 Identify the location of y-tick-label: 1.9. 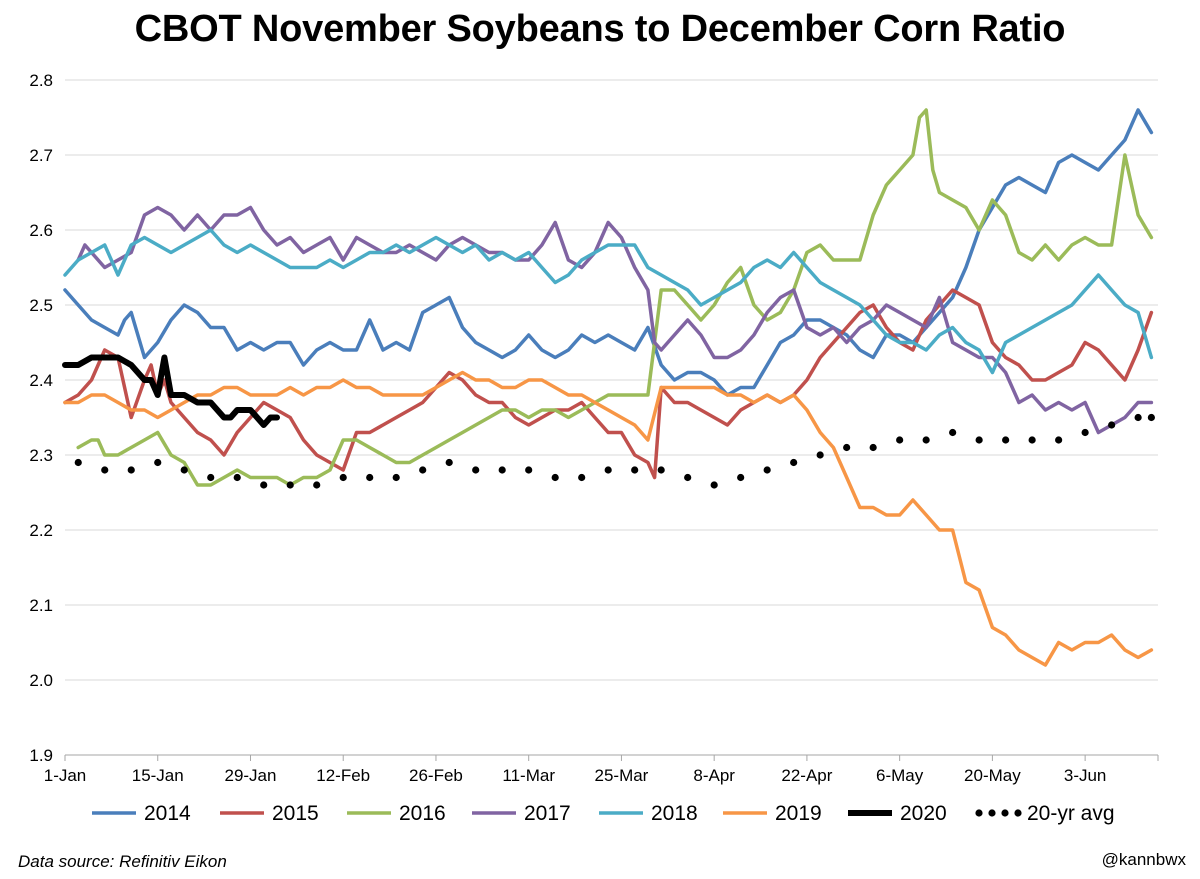
(41, 755).